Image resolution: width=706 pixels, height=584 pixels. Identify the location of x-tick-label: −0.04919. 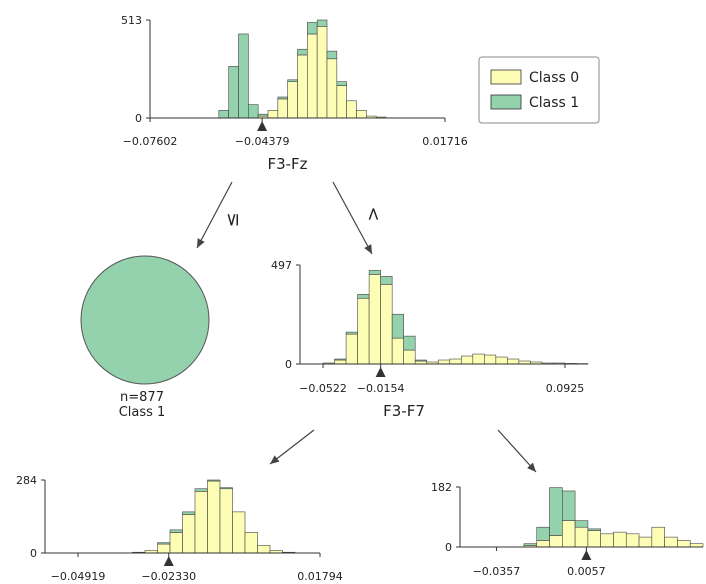
(78, 576).